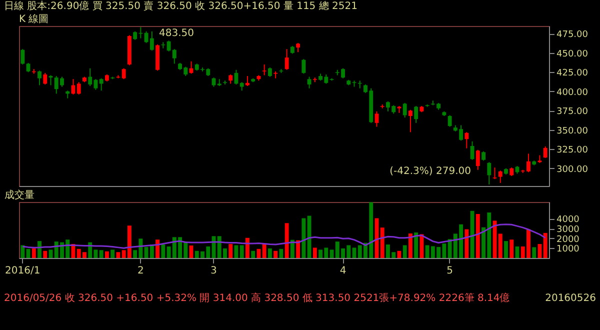  Describe the element at coordinates (572, 169) in the screenshot. I see `y-tick-label: 300.00` at that location.